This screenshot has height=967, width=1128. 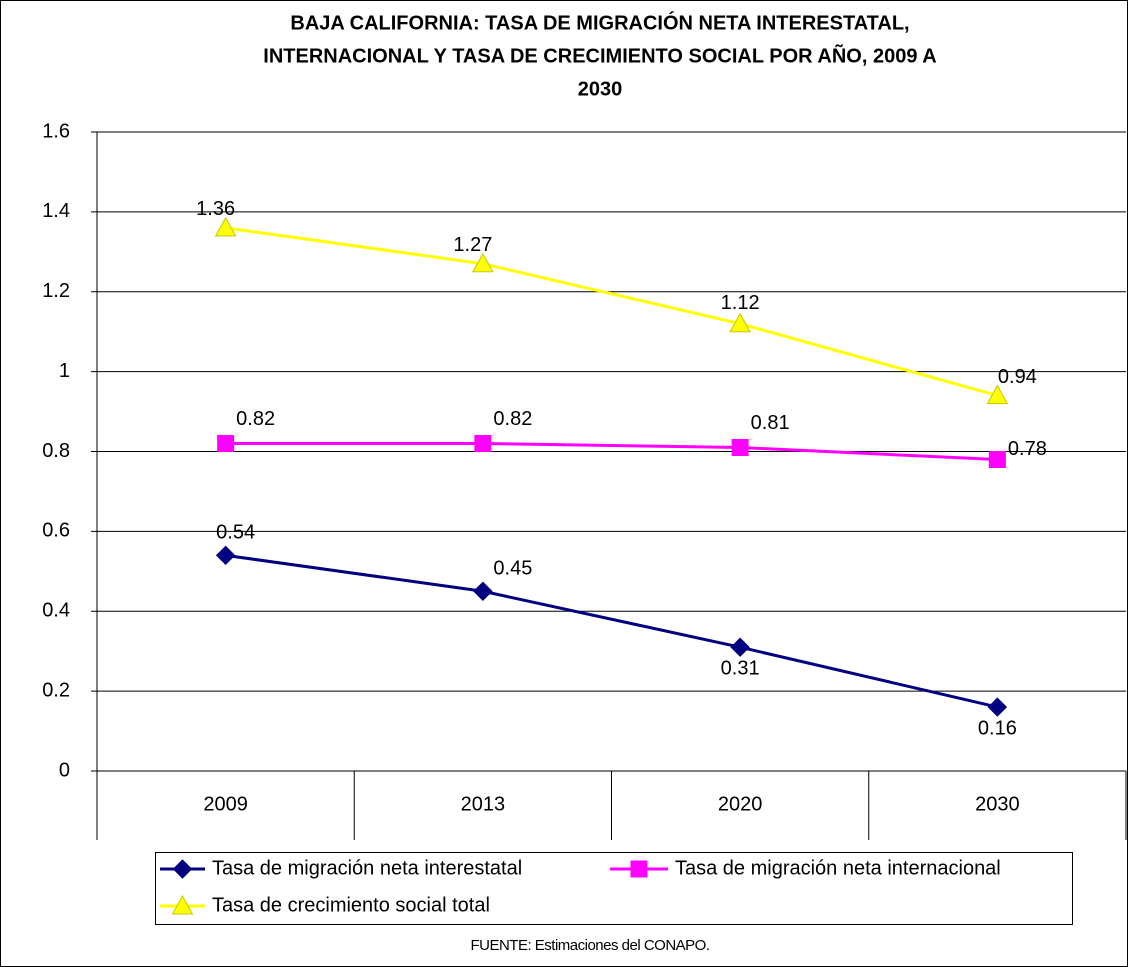 I want to click on y-tick-label: 1, so click(x=64, y=371).